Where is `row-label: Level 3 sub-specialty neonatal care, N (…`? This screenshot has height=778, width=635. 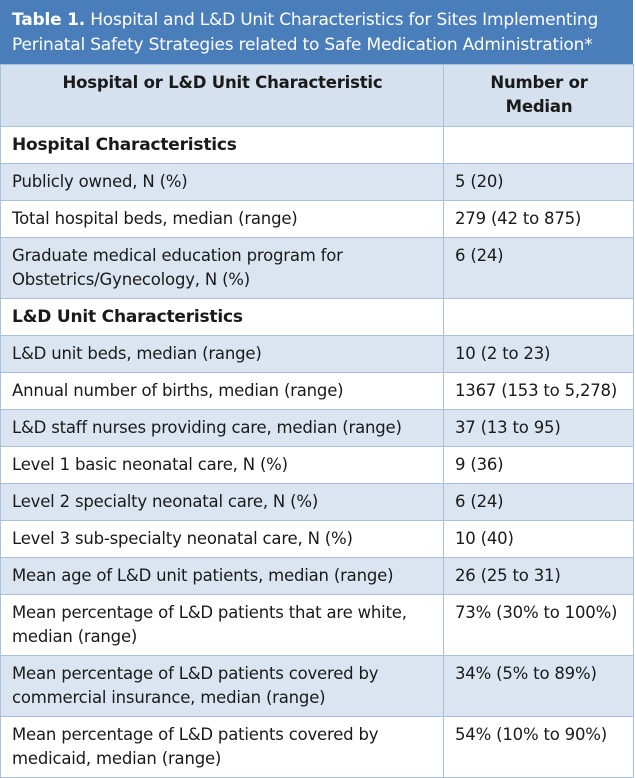 row-label: Level 3 sub-specialty neonatal care, N (… is located at coordinates (222, 539).